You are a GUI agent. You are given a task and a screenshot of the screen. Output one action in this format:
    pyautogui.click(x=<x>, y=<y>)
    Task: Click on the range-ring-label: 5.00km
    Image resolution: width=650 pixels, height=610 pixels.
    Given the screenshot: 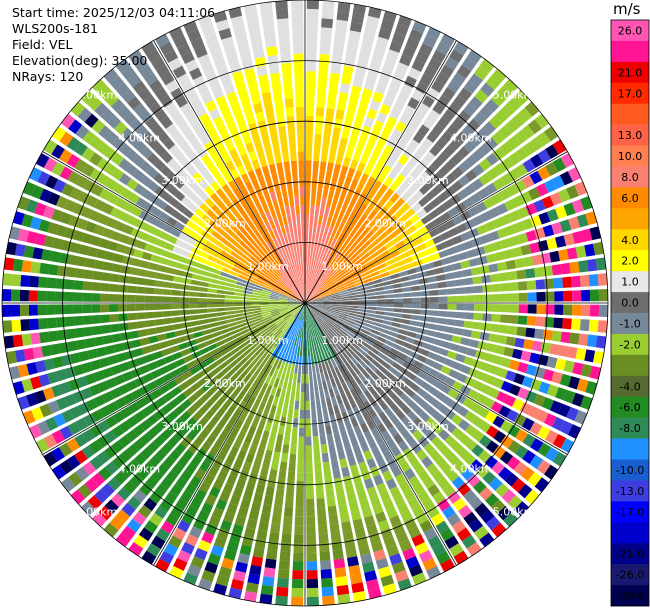 What is the action you would take?
    pyautogui.click(x=514, y=512)
    